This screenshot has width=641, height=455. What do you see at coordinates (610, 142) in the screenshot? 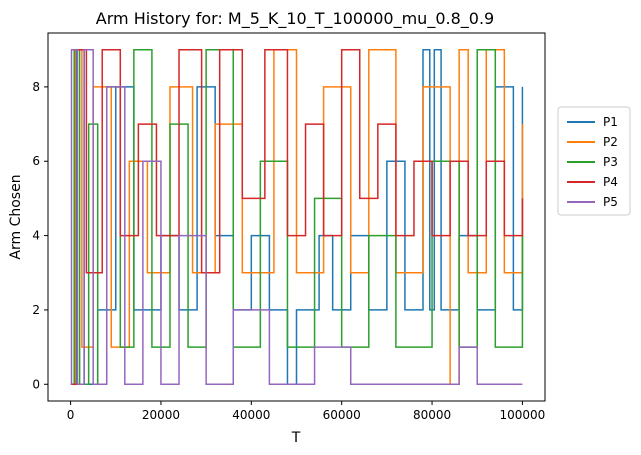
I see `legend-label-p2: P2` at bounding box center [610, 142].